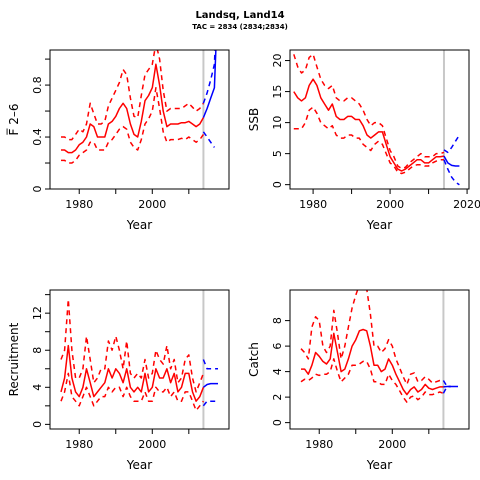 This screenshot has height=480, width=480. What do you see at coordinates (37, 85) in the screenshot?
I see `y-tick-label: 0.8` at bounding box center [37, 85].